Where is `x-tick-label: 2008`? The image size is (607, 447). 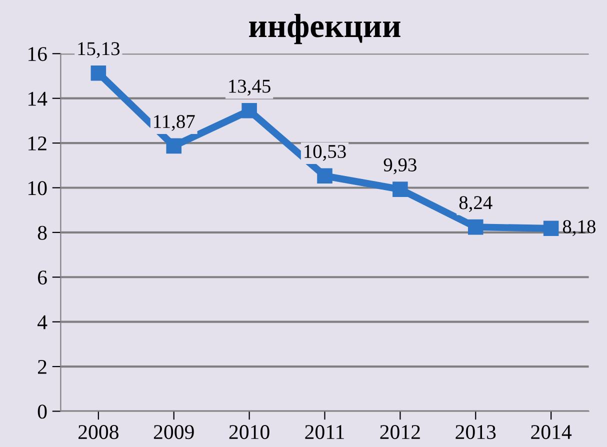 x-tick-label: 2008 is located at coordinates (98, 432).